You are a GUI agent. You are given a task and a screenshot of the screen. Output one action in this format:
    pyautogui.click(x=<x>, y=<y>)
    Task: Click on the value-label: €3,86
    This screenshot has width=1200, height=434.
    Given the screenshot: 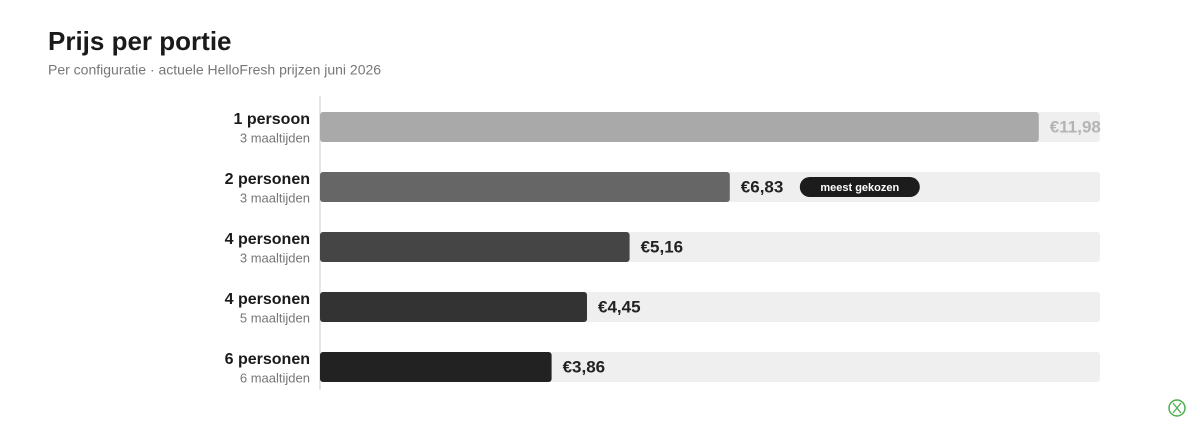 What is the action you would take?
    pyautogui.click(x=584, y=366)
    